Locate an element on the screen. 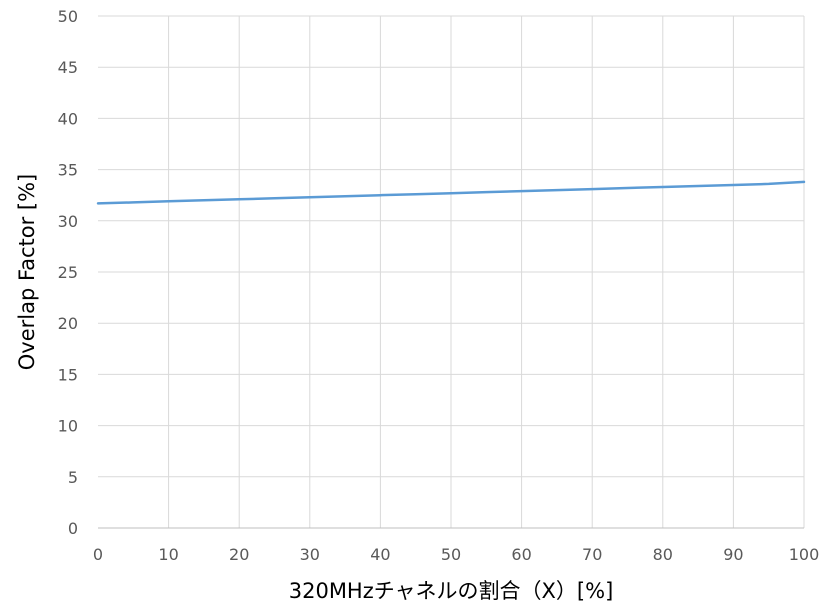 The image size is (827, 610). x-tick-label: 100 is located at coordinates (804, 554).